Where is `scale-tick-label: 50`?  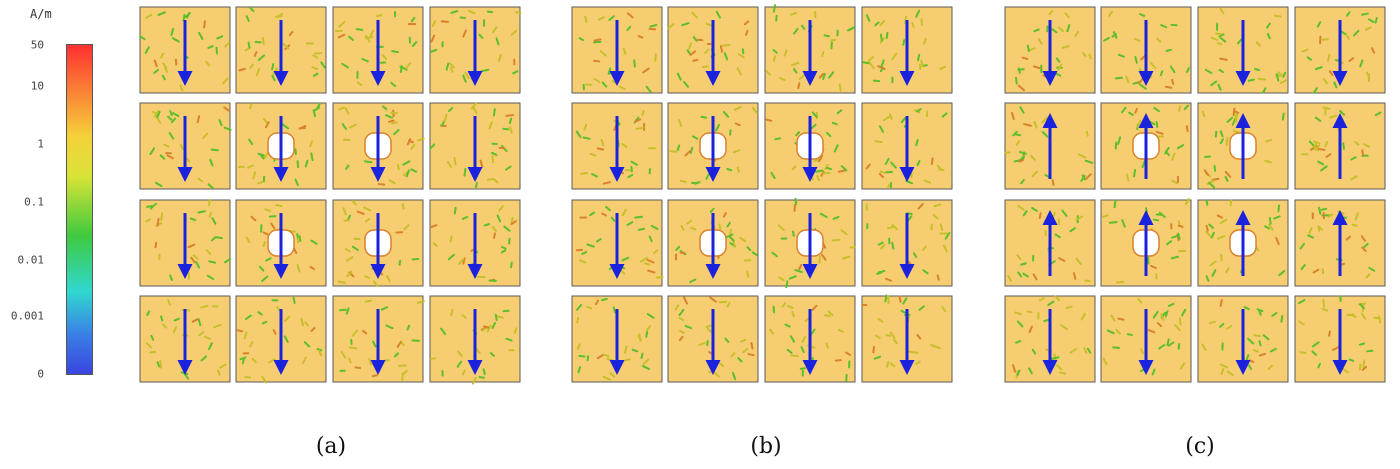 scale-tick-label: 50 is located at coordinates (37, 45).